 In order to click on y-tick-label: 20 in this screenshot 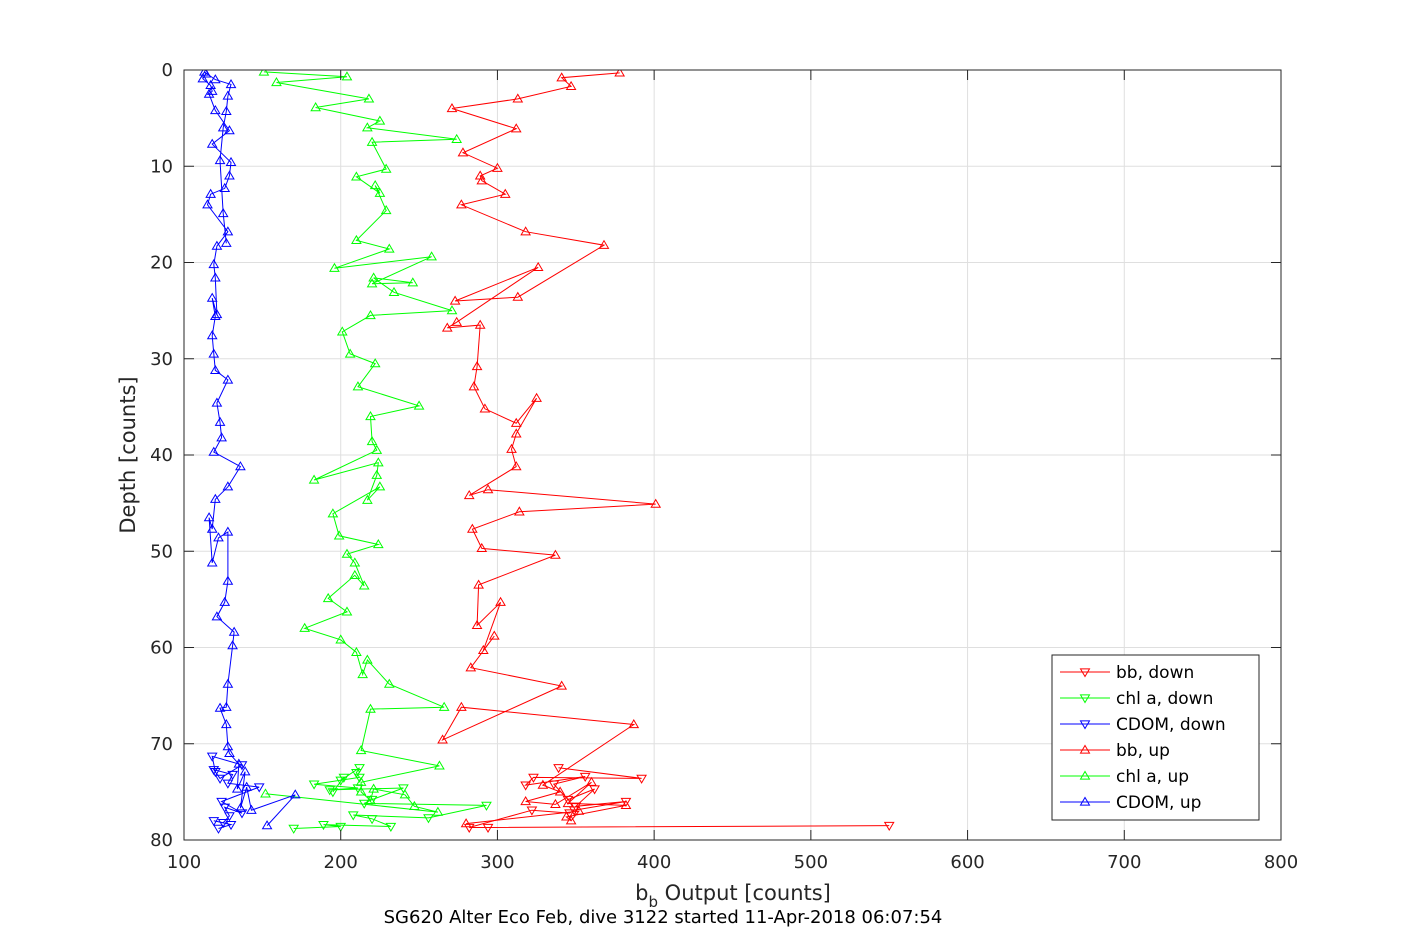, I will do `click(161, 263)`.